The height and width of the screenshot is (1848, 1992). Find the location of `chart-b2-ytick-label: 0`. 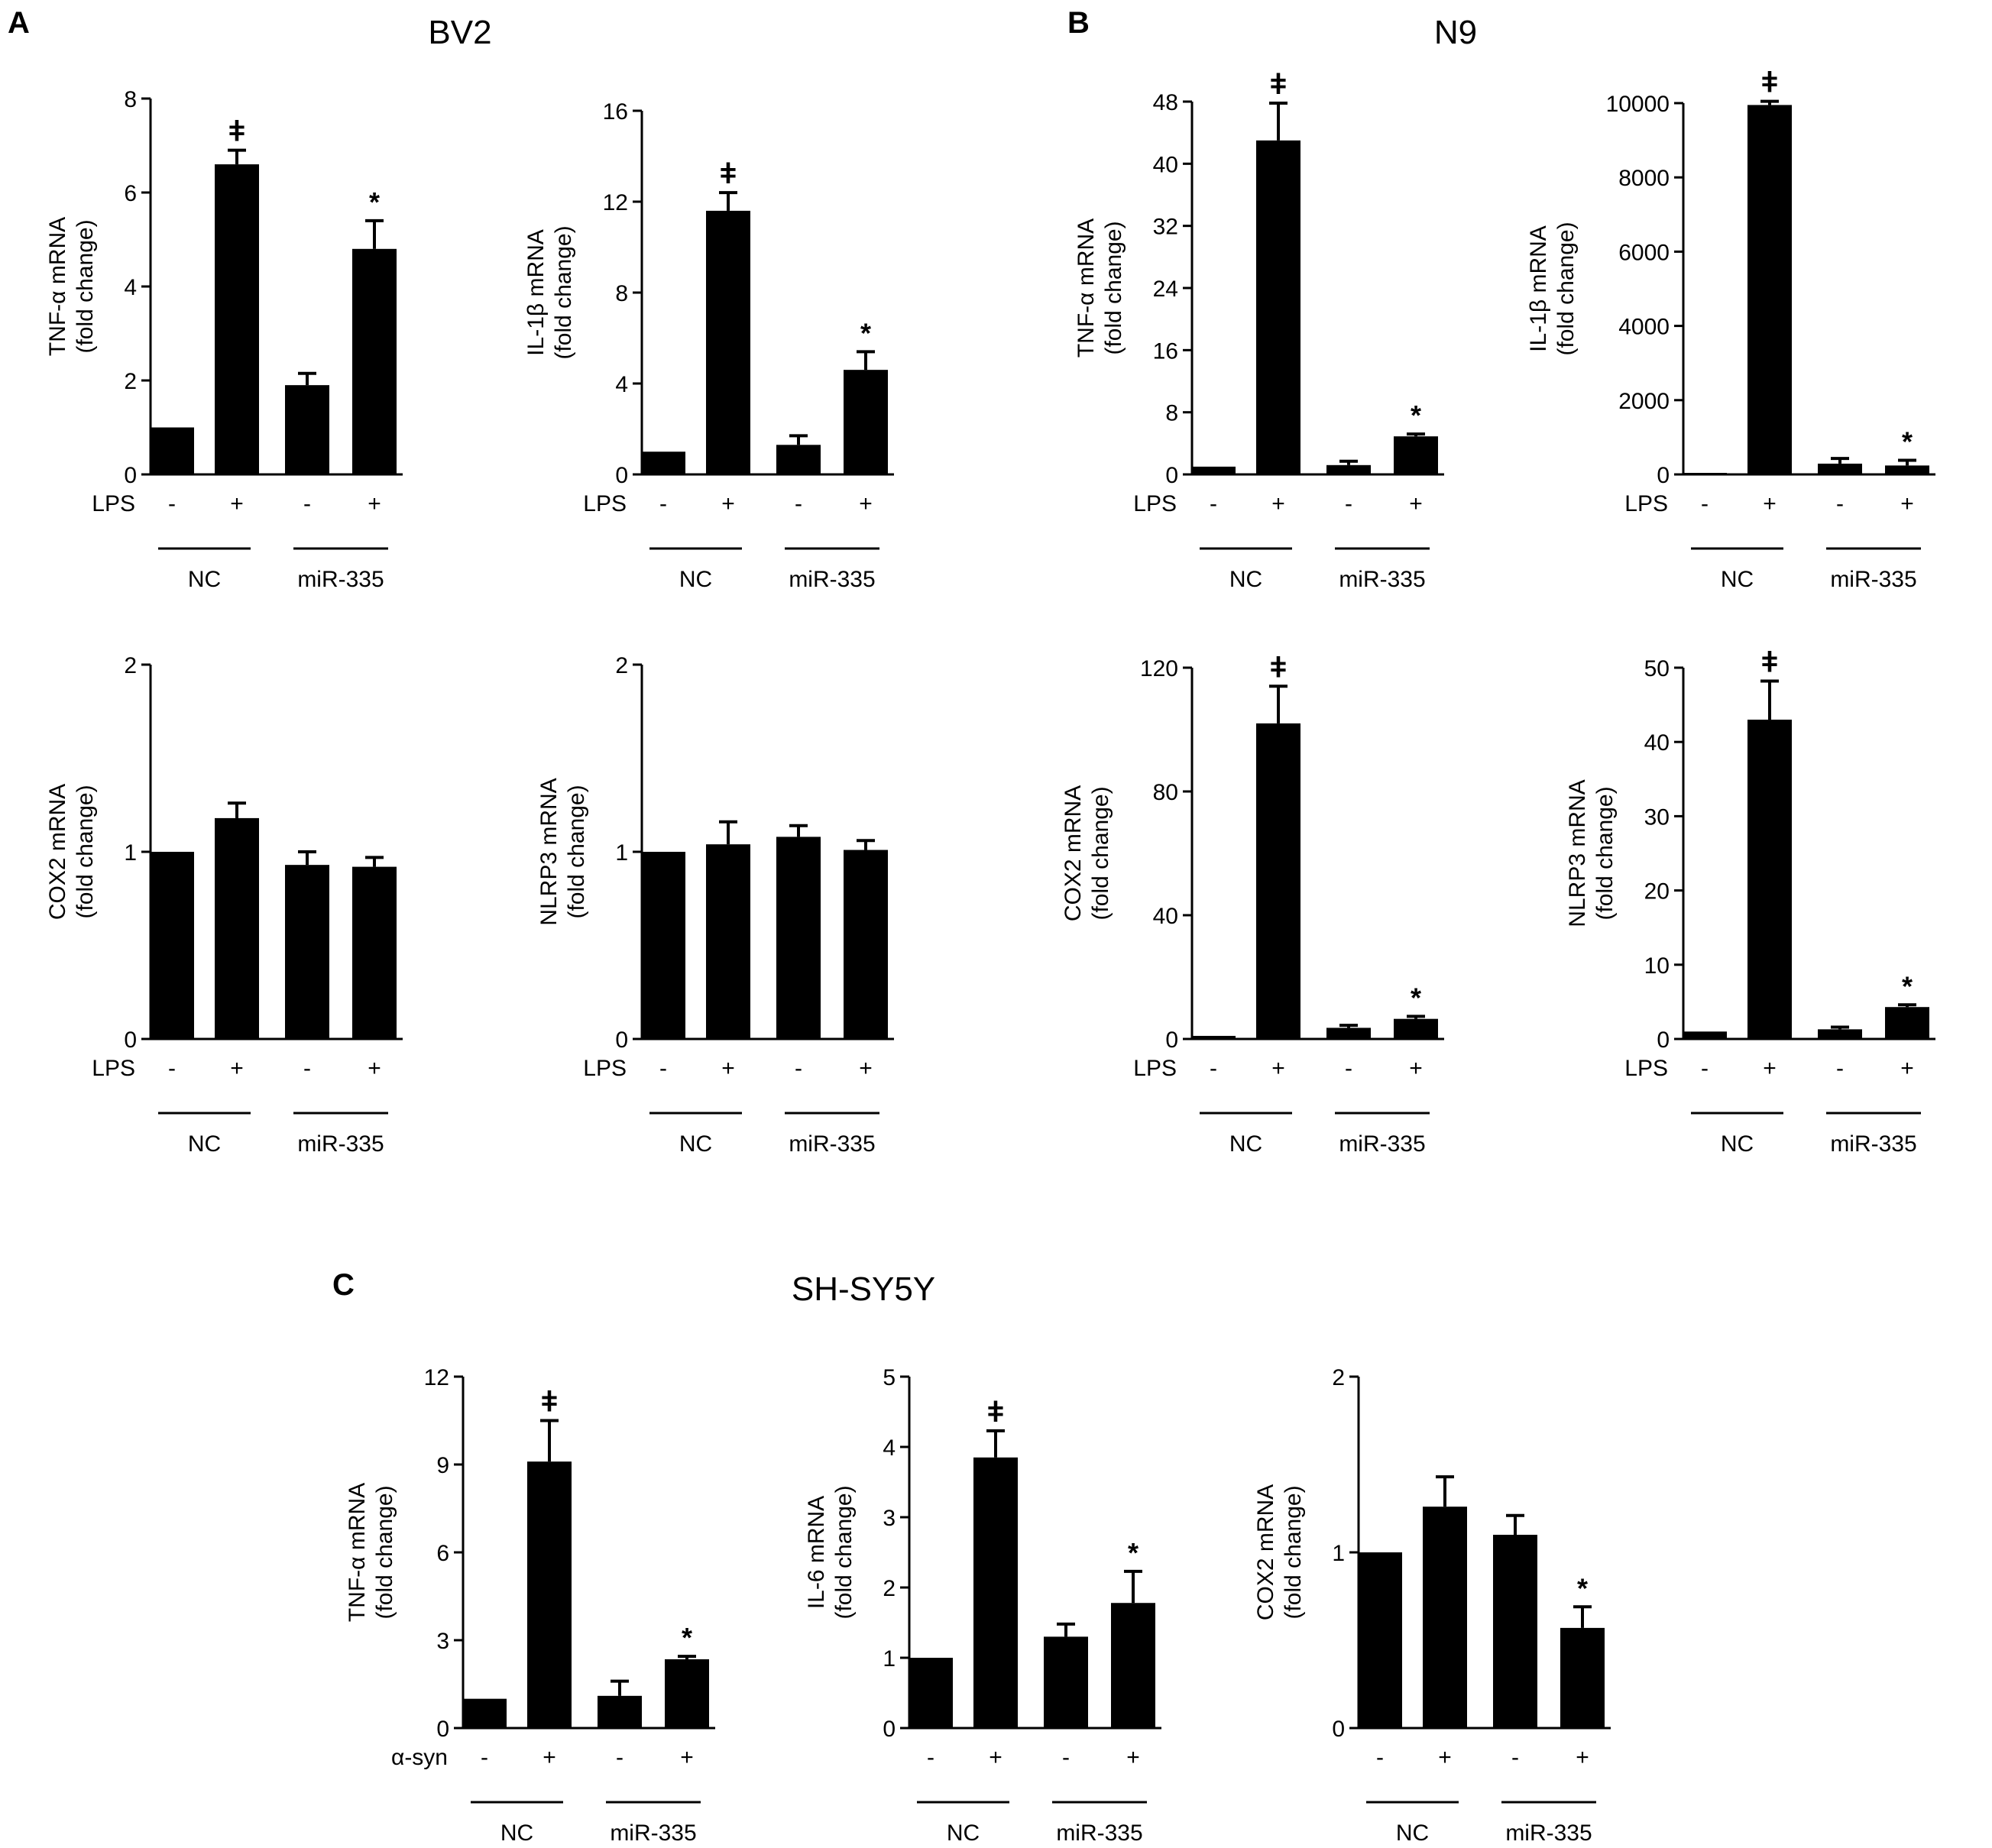

chart-b2-ytick-label: 0 is located at coordinates (1664, 475).